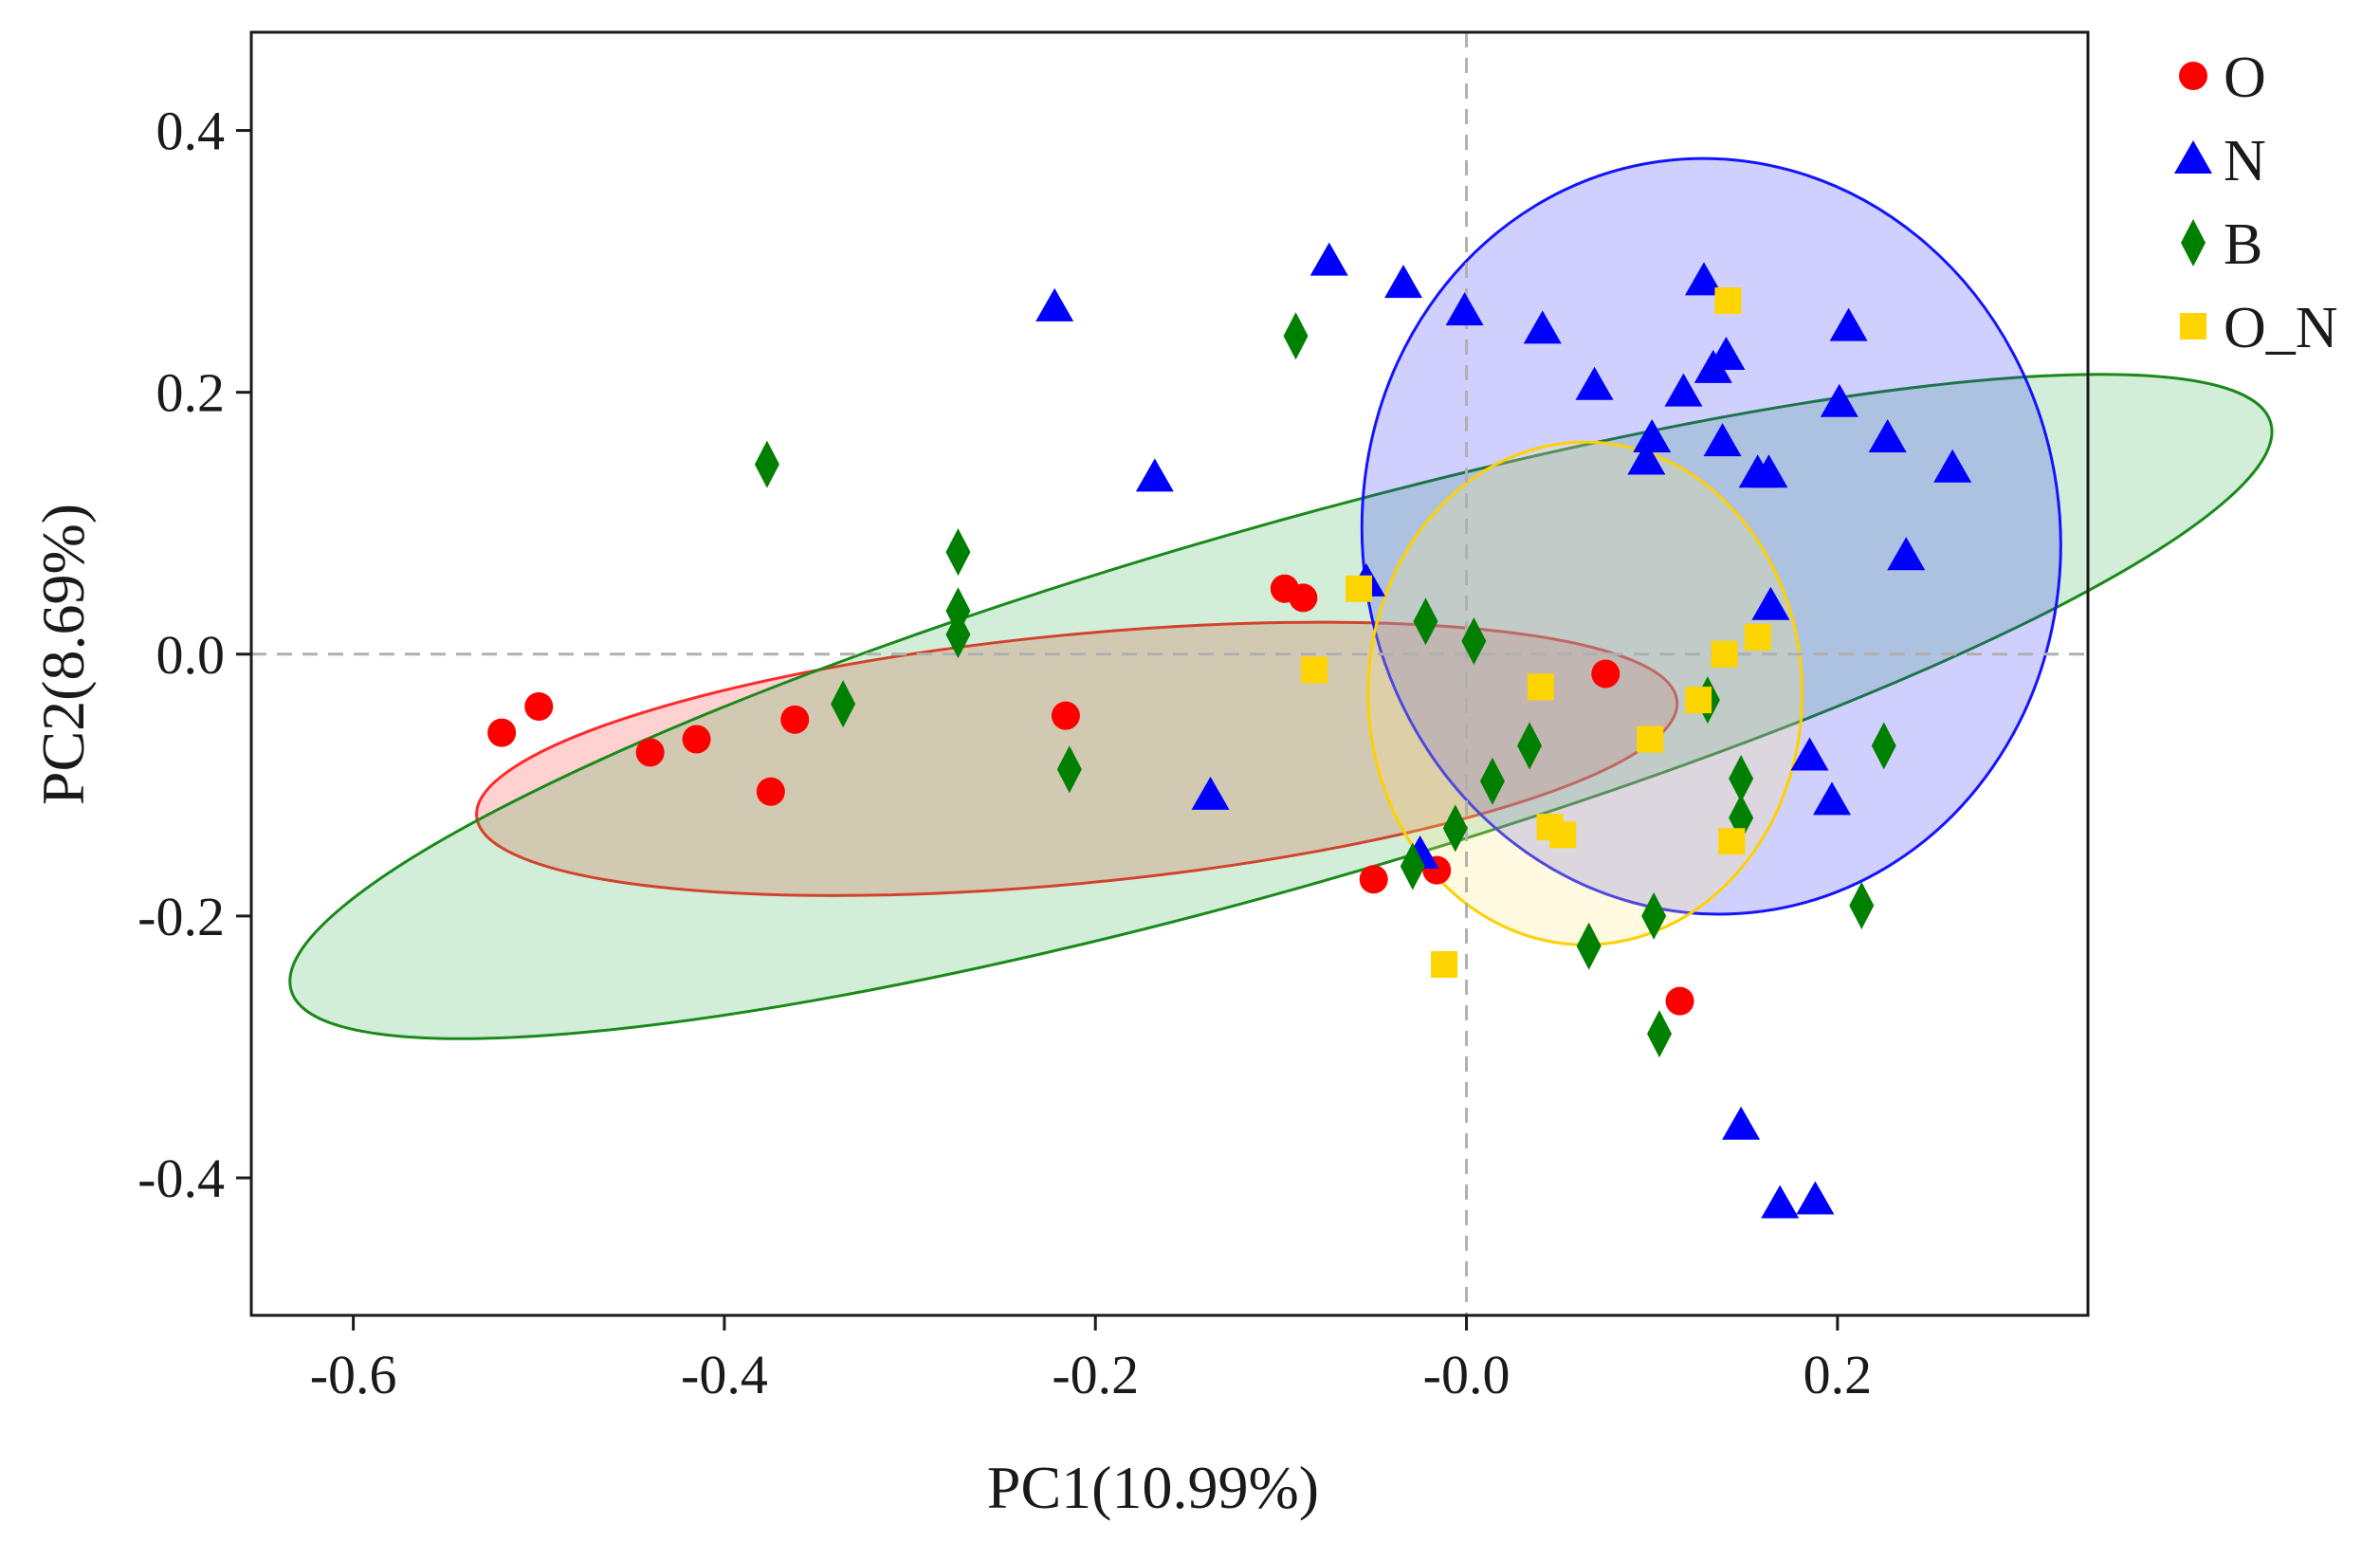  Describe the element at coordinates (353, 1375) in the screenshot. I see `x-tick-label: -0.6` at that location.